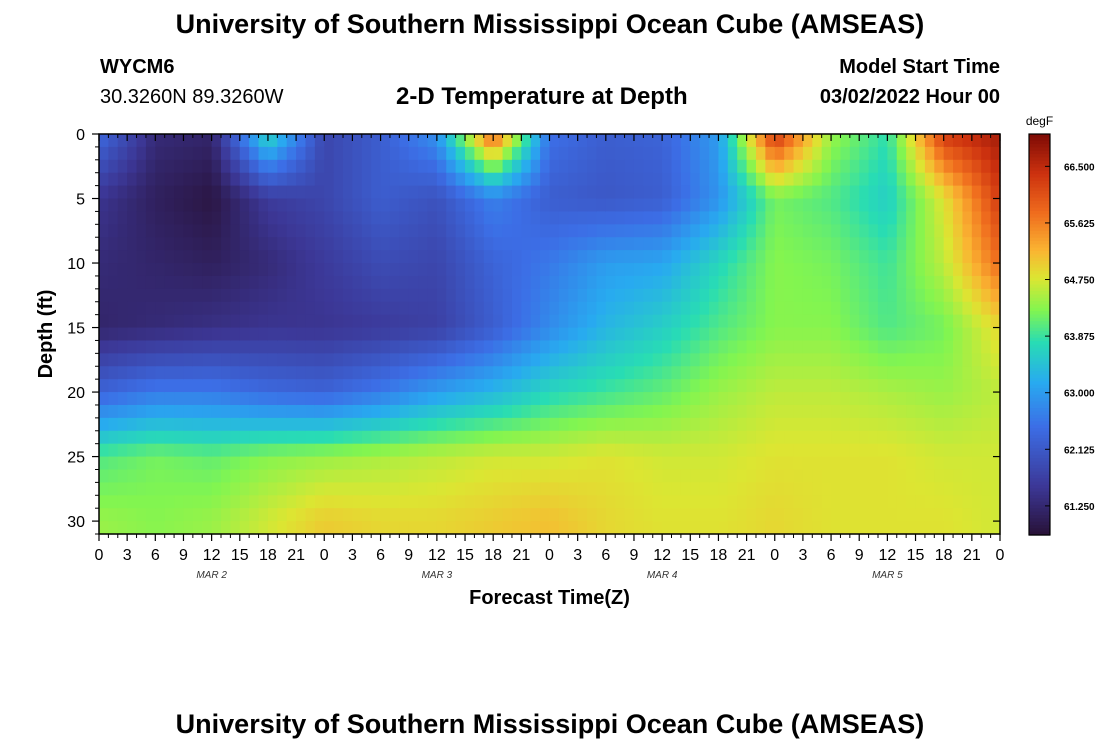 The width and height of the screenshot is (1100, 750). Describe the element at coordinates (212, 555) in the screenshot. I see `x-tick-label: 12` at that location.